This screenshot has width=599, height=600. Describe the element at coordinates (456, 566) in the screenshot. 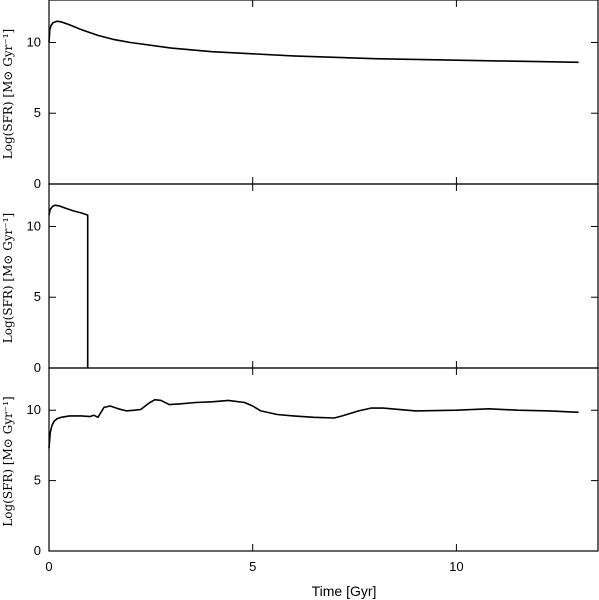

I see `x-tick-label: 10` at that location.